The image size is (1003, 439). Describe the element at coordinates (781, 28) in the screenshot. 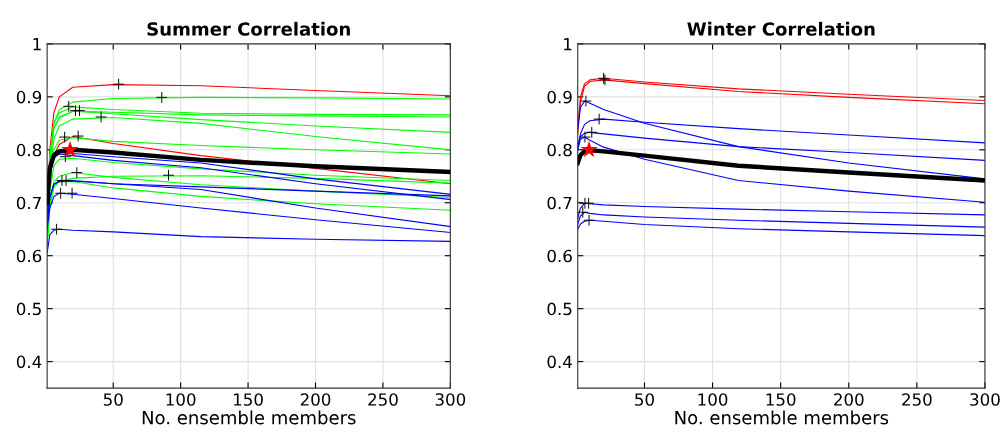

I see `chart-title: Winter Correlation` at that location.